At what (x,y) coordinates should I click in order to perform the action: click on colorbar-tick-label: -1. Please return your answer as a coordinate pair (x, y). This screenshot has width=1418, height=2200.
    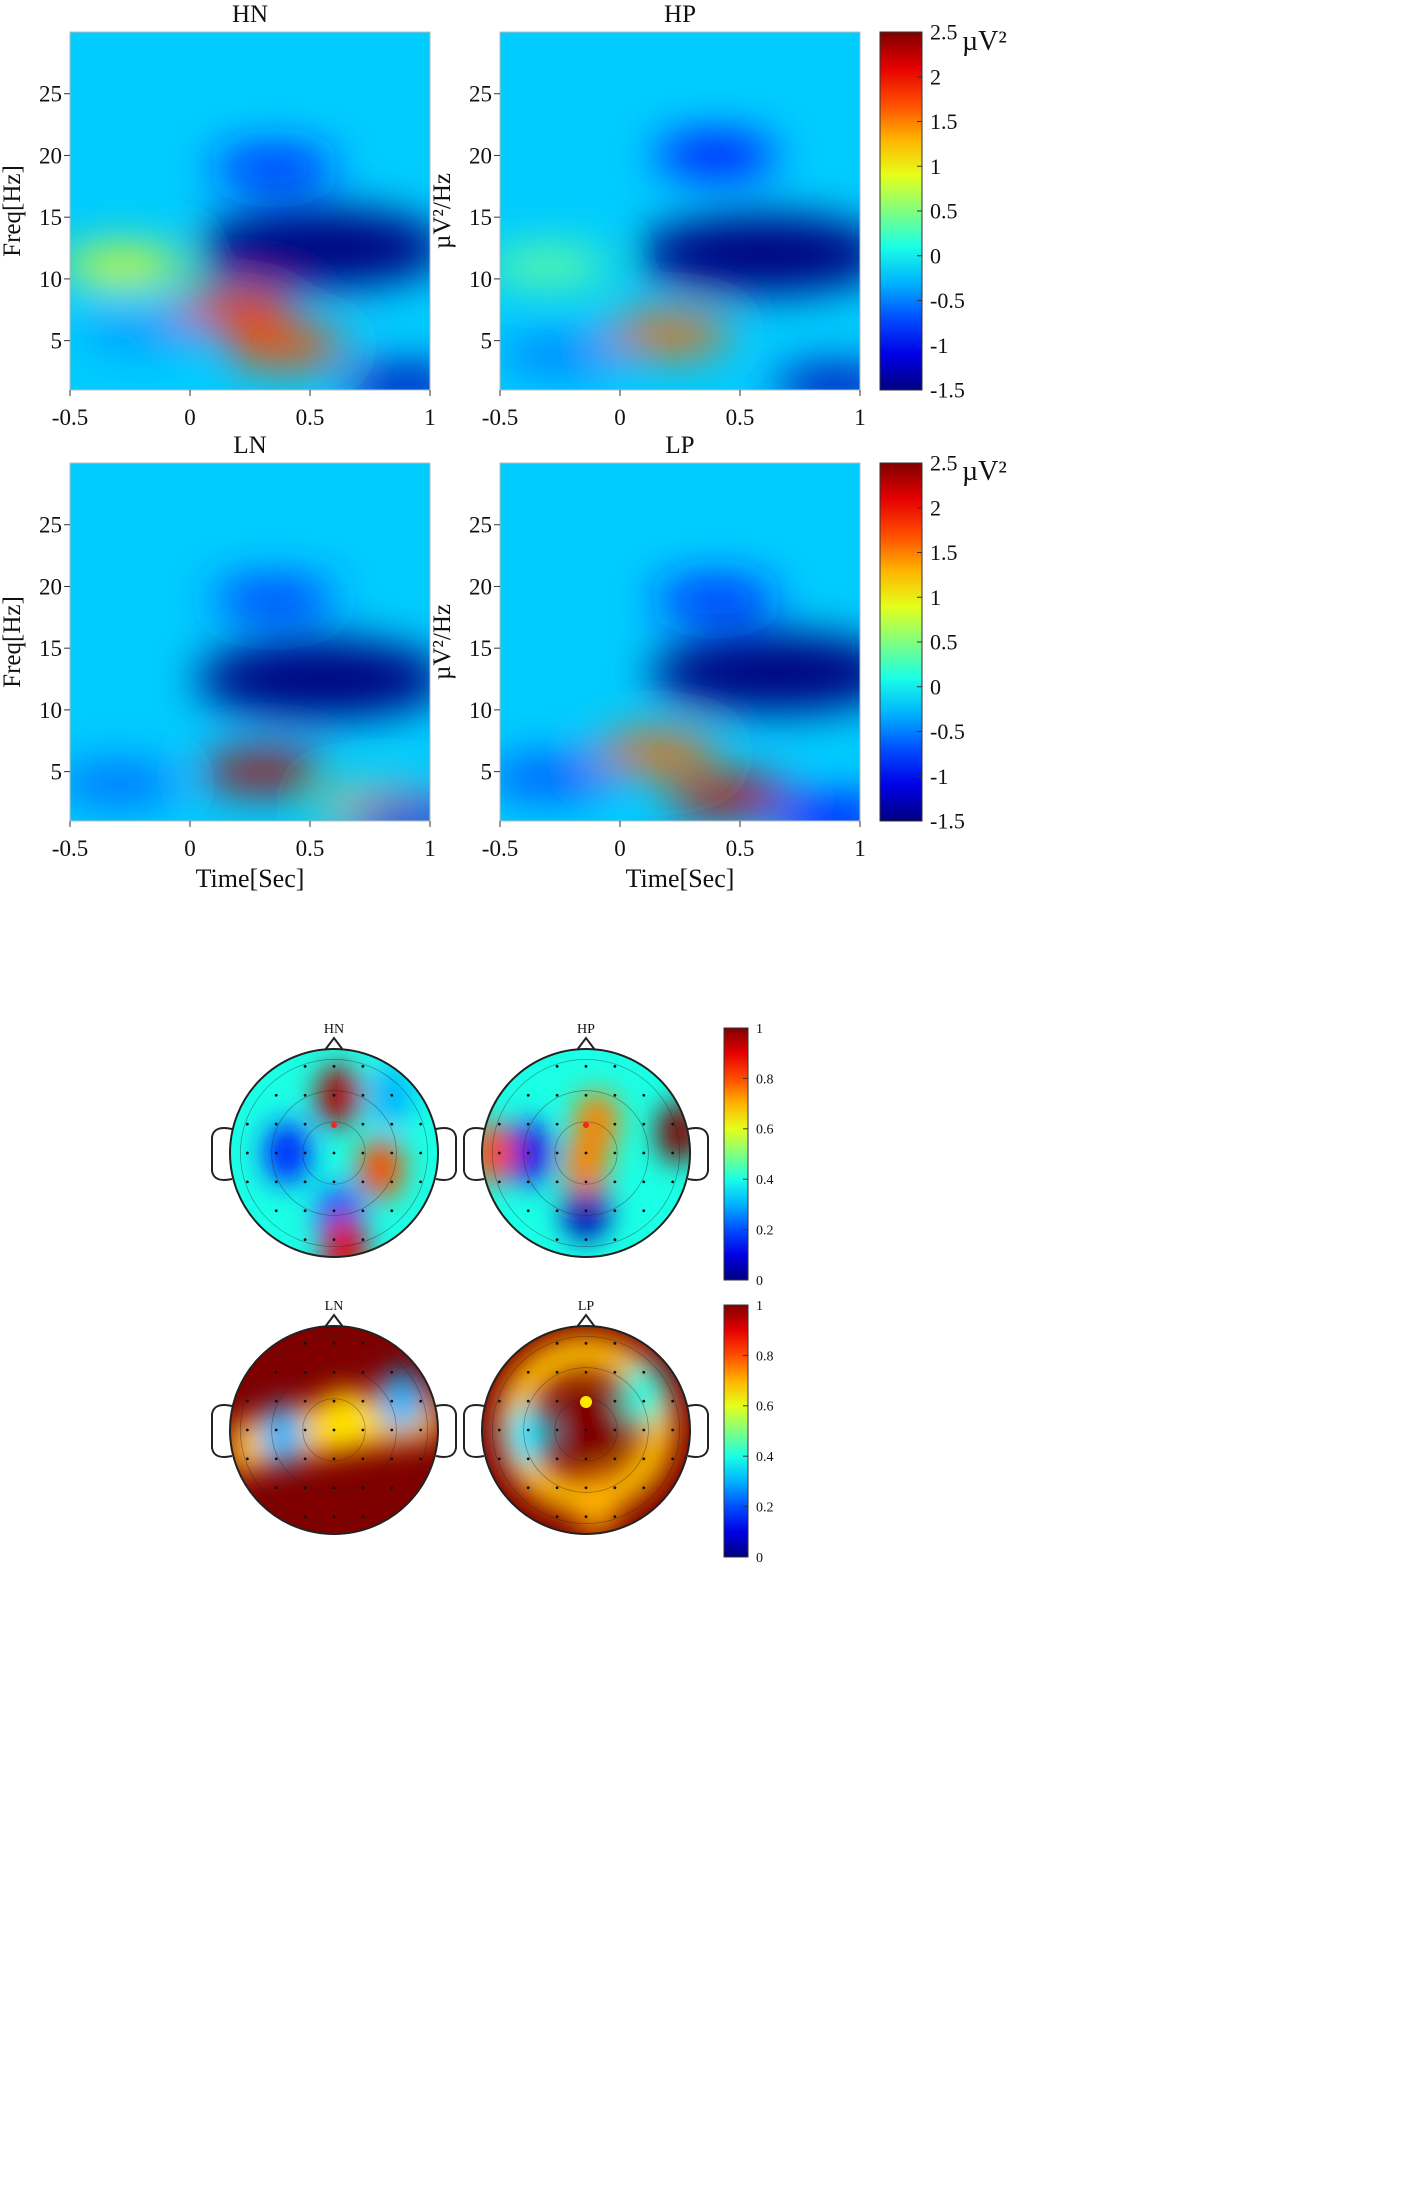
    Looking at the image, I should click on (939, 776).